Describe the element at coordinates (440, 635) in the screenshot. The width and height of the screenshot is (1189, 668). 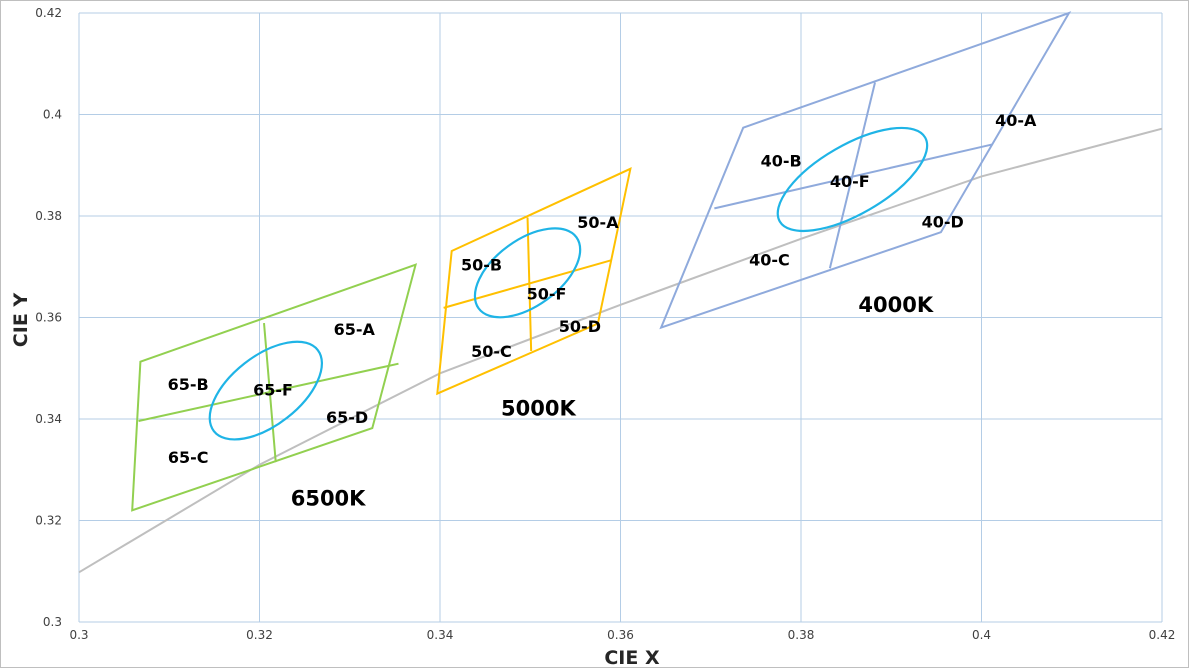
I see `x-tick-label: 0.34` at that location.